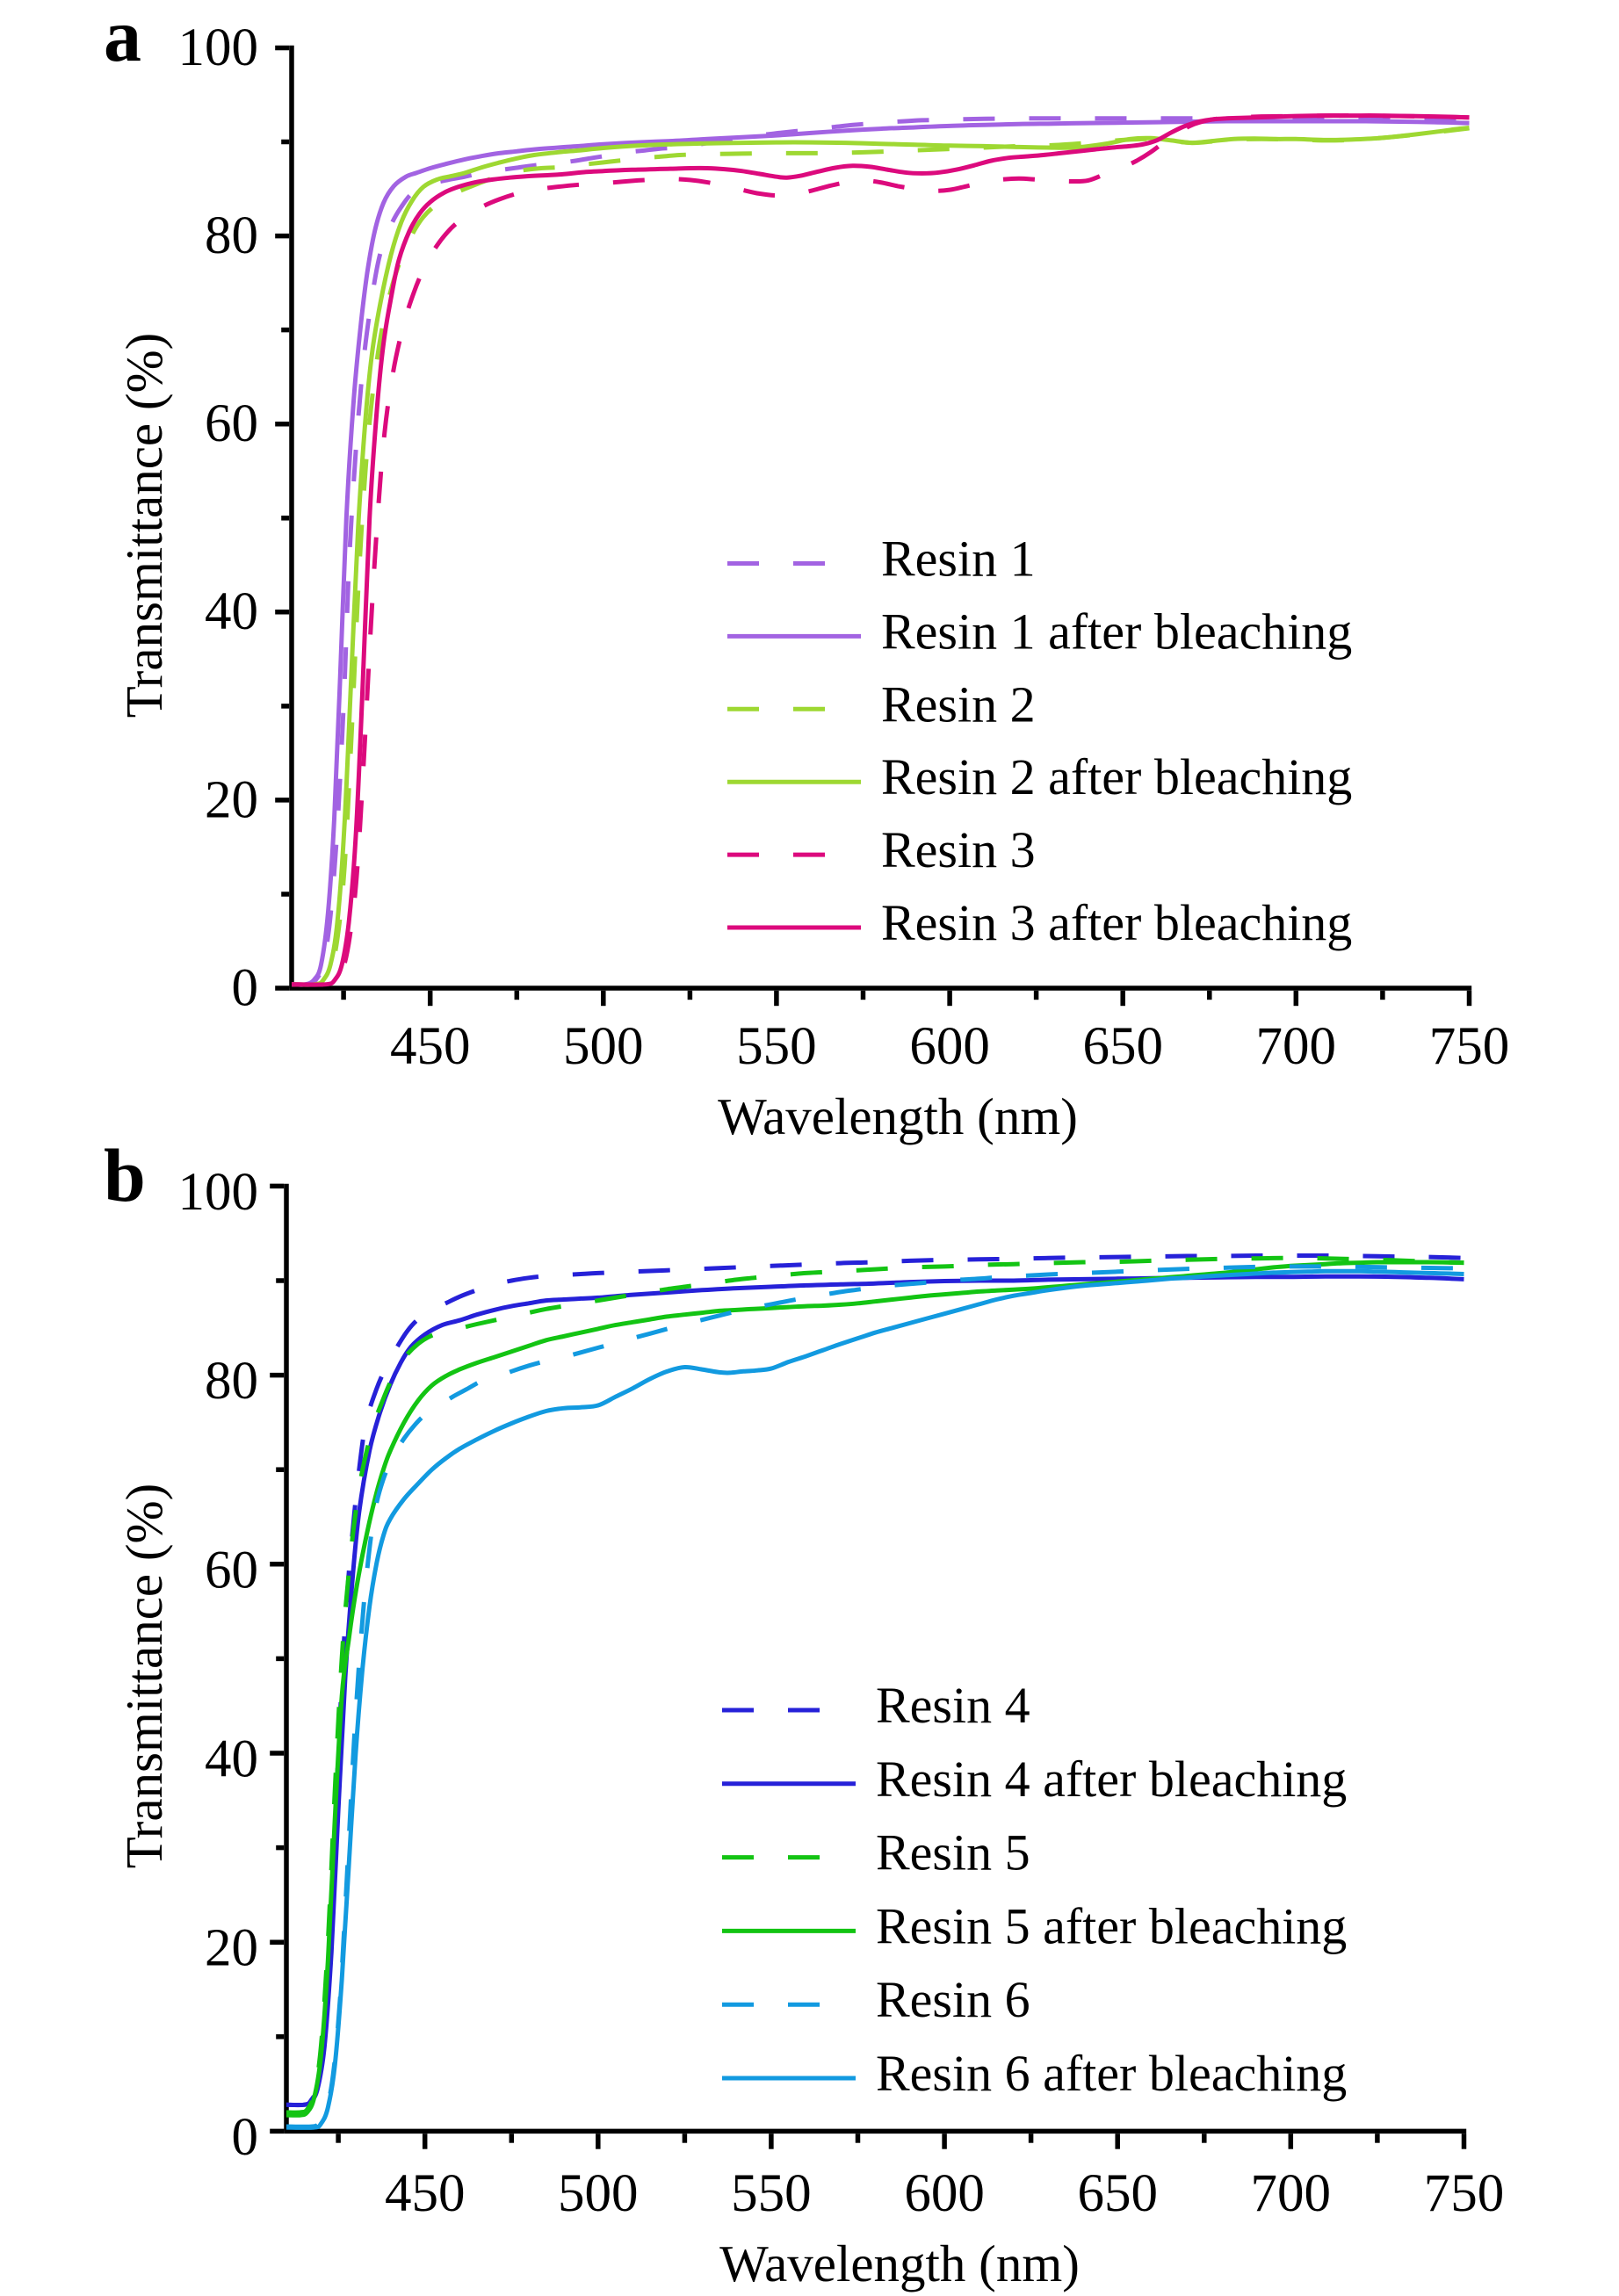 Image resolution: width=1619 pixels, height=2296 pixels. Describe the element at coordinates (953, 1999) in the screenshot. I see `svg-text: Resin 6` at that location.